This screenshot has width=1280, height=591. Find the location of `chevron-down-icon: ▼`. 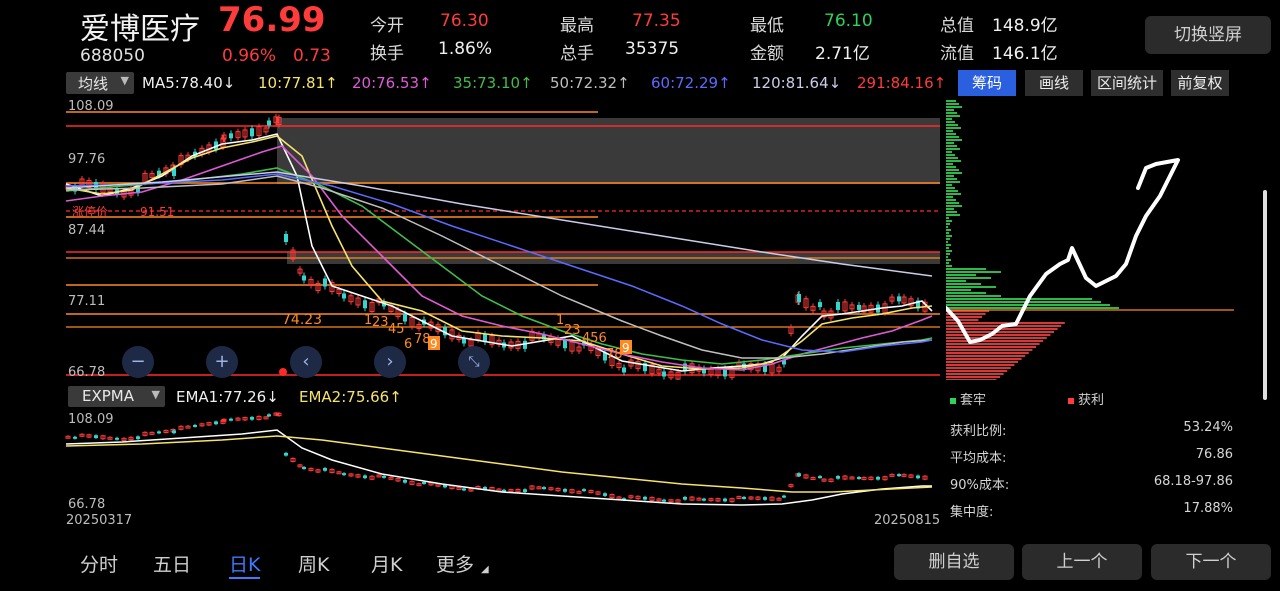

chevron-down-icon: ▼ is located at coordinates (124, 80).